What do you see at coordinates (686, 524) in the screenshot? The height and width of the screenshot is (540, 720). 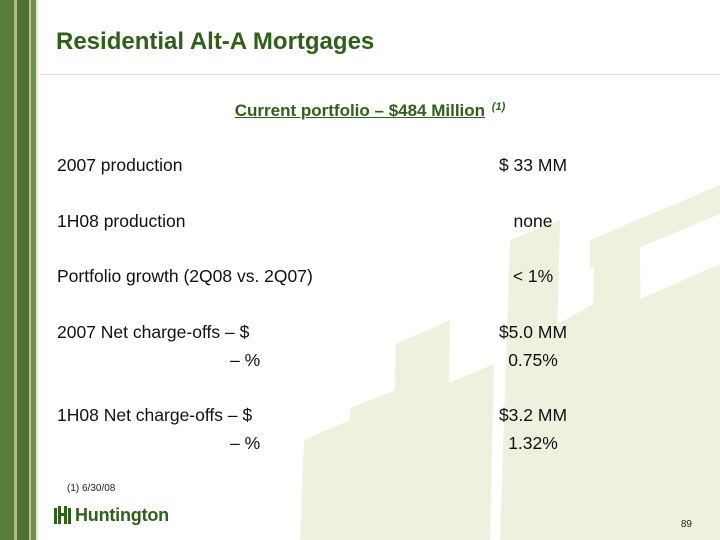 I see `page-number: 89` at bounding box center [686, 524].